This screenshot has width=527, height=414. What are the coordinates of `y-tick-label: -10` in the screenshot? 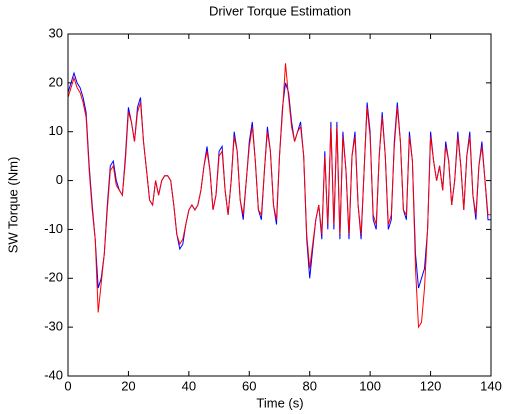 It's located at (53, 228).